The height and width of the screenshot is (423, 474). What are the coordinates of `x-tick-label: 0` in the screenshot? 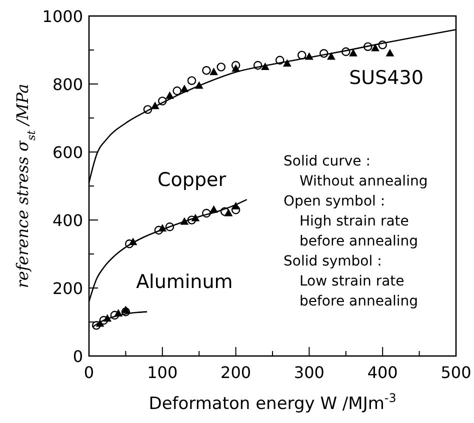 It's located at (89, 372).